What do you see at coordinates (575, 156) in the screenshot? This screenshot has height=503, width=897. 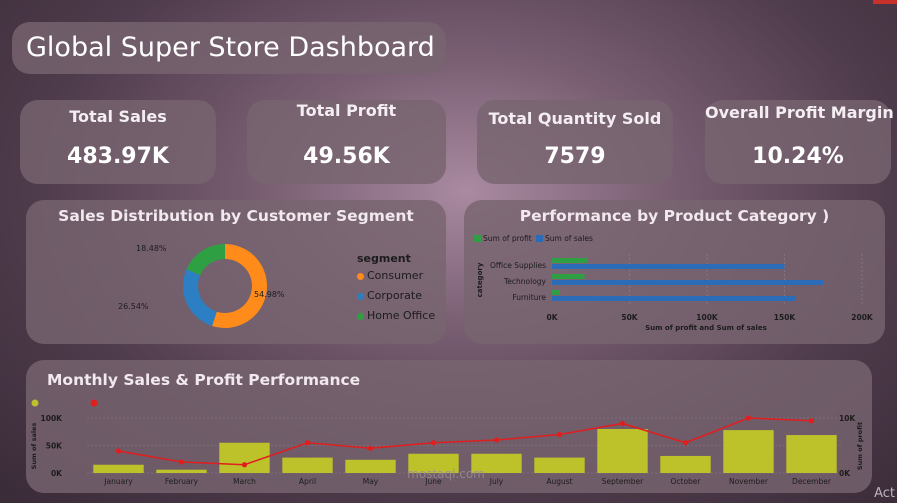 I see `kpi-value: 7579` at bounding box center [575, 156].